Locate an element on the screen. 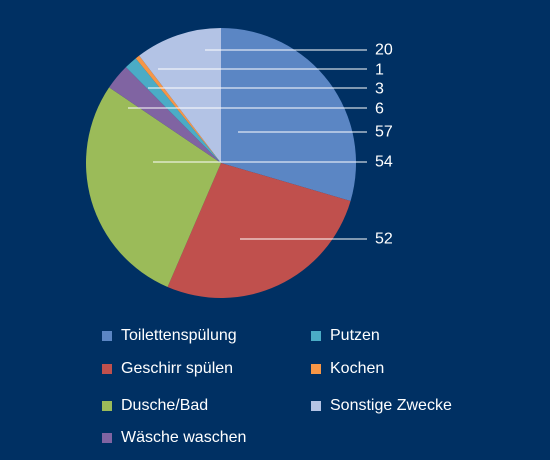 This screenshot has width=550, height=460. pie-slice-dusche-bad is located at coordinates (153, 187).